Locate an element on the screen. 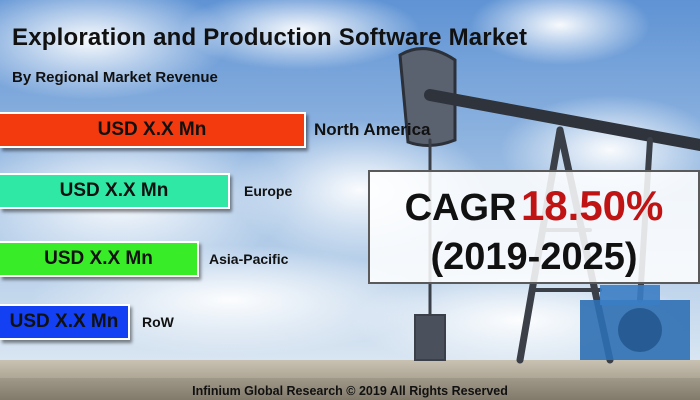  category-label-north-america: North America is located at coordinates (372, 129).